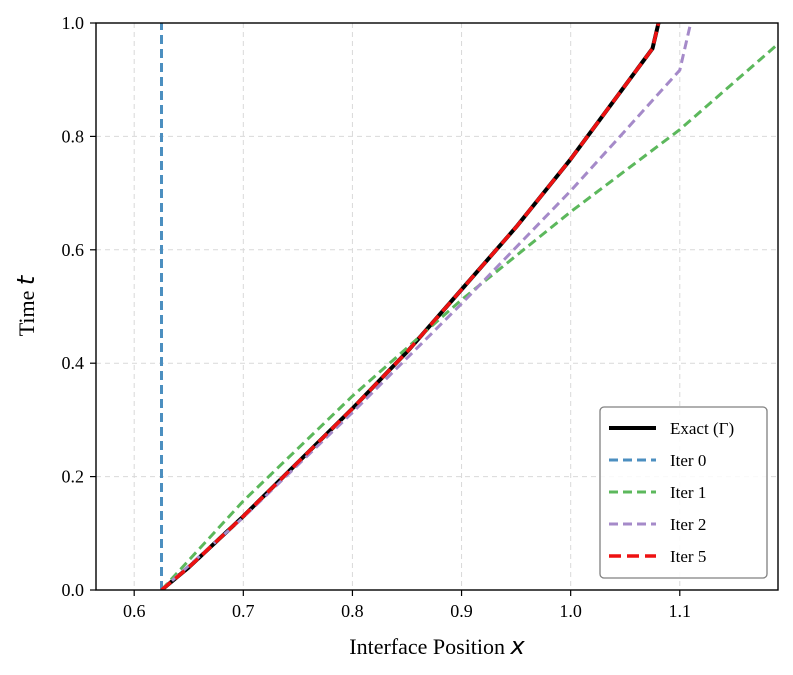 This screenshot has height=675, width=793. I want to click on x-tick-label: 1.1, so click(680, 611).